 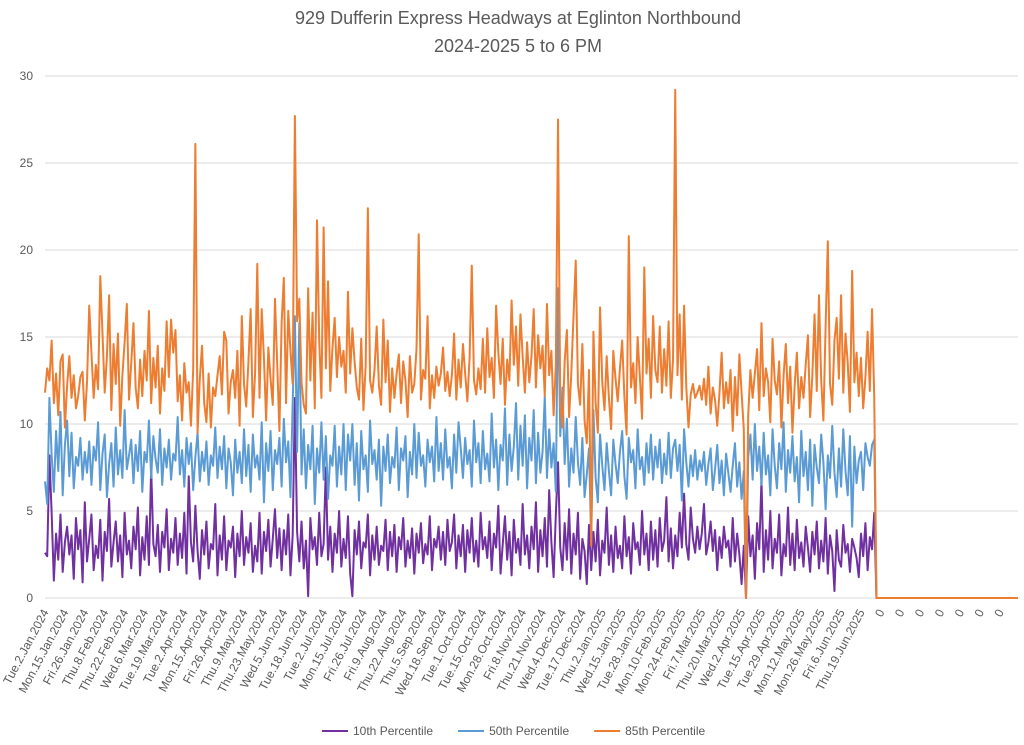 I want to click on legend-label: 50th Percentile, so click(x=529, y=731).